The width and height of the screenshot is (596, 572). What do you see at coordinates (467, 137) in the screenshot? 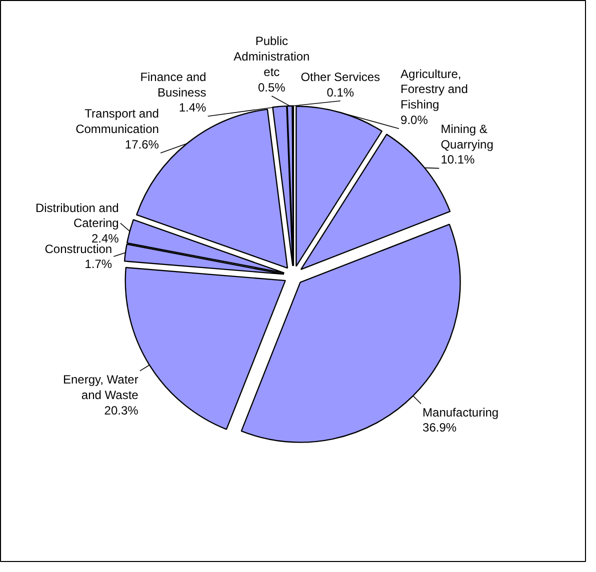
I see `slice-label: Mining & Quarrying` at bounding box center [467, 137].